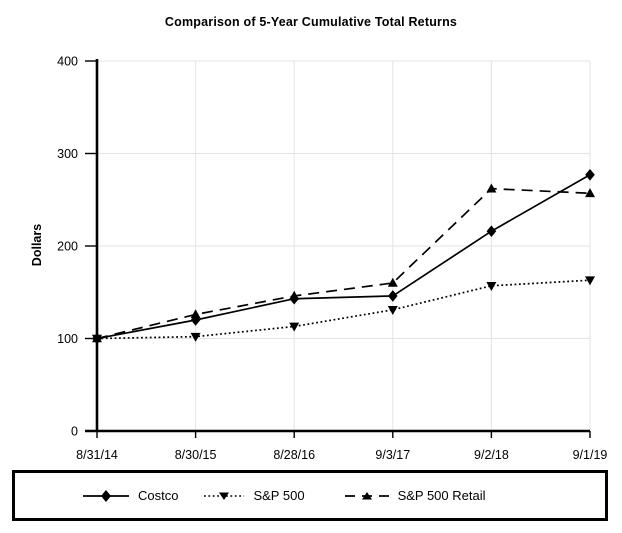 This screenshot has width=622, height=533. I want to click on legend-item-costco: Costco, so click(130, 495).